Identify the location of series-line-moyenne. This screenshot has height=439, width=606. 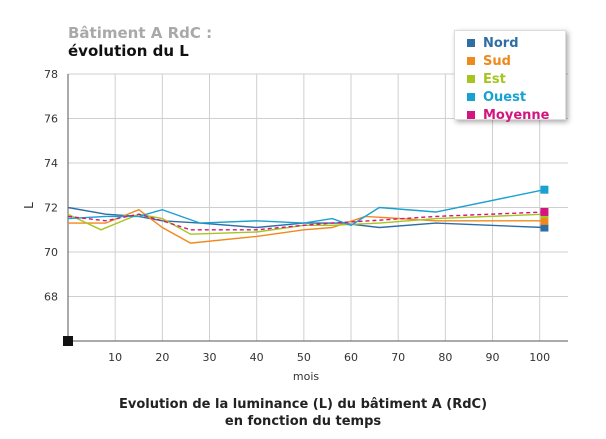
(306, 221).